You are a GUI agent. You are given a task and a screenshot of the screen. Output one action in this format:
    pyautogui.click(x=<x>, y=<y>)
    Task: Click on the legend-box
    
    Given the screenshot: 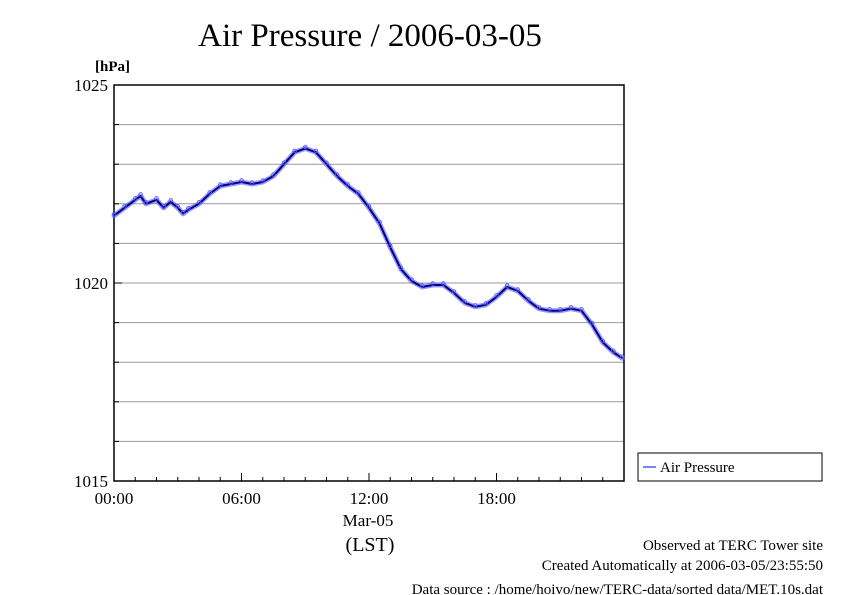 What is the action you would take?
    pyautogui.click(x=730, y=467)
    